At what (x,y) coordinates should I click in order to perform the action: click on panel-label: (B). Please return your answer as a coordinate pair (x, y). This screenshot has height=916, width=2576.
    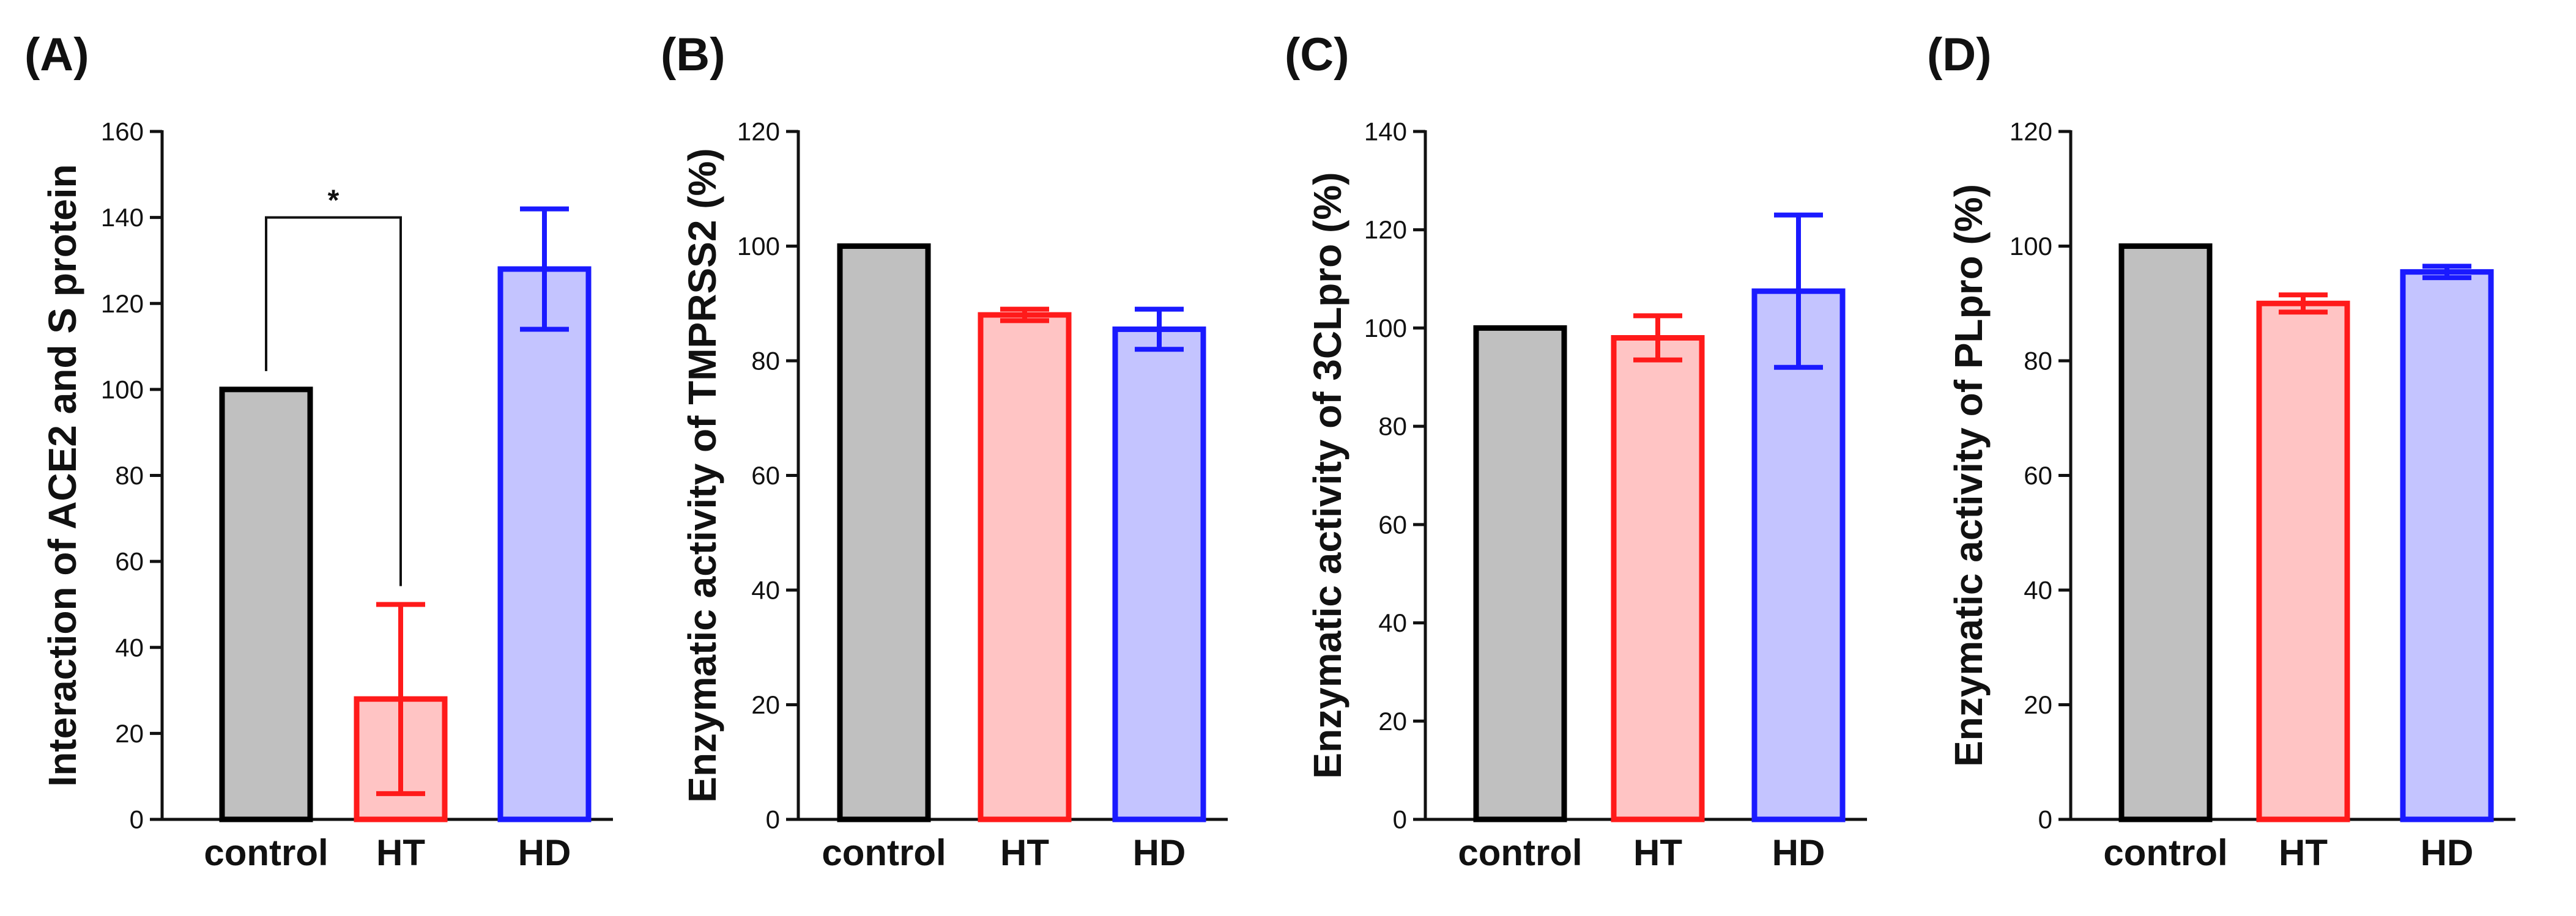
    Looking at the image, I should click on (693, 55).